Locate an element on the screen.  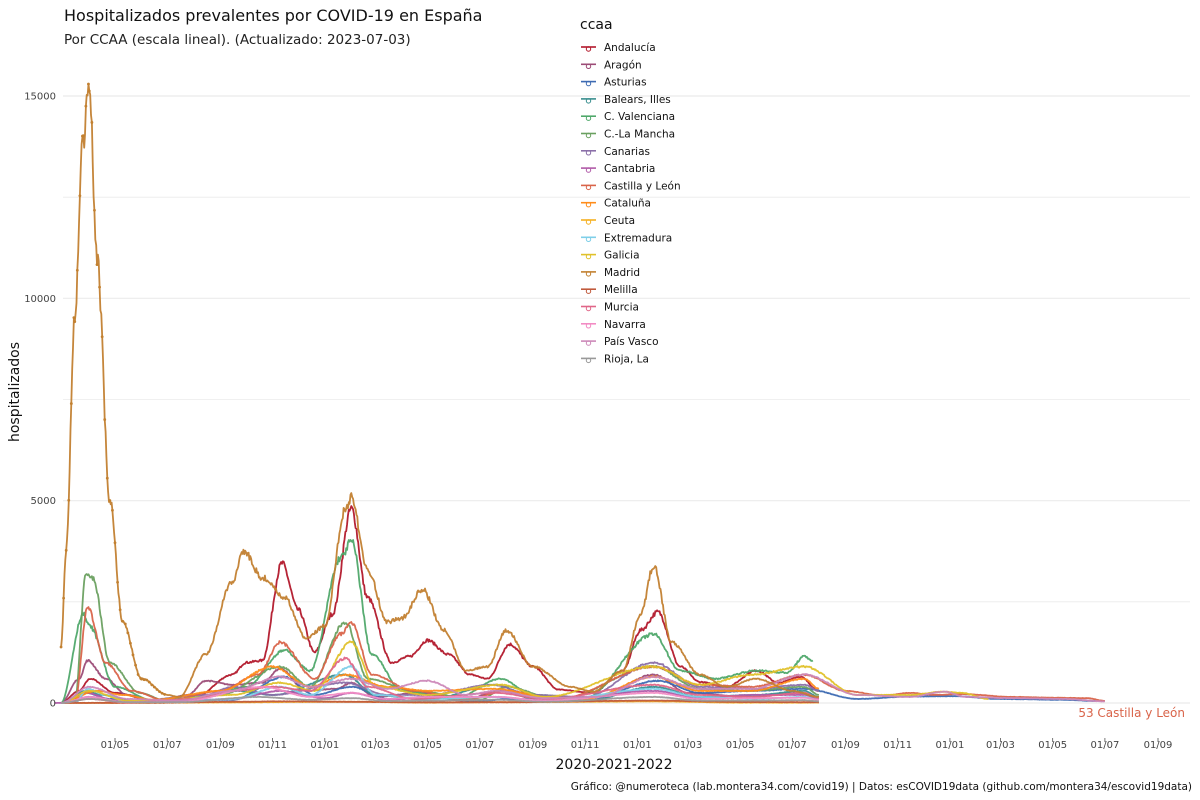
legend-item: C.-La Mancha is located at coordinates (628, 135).